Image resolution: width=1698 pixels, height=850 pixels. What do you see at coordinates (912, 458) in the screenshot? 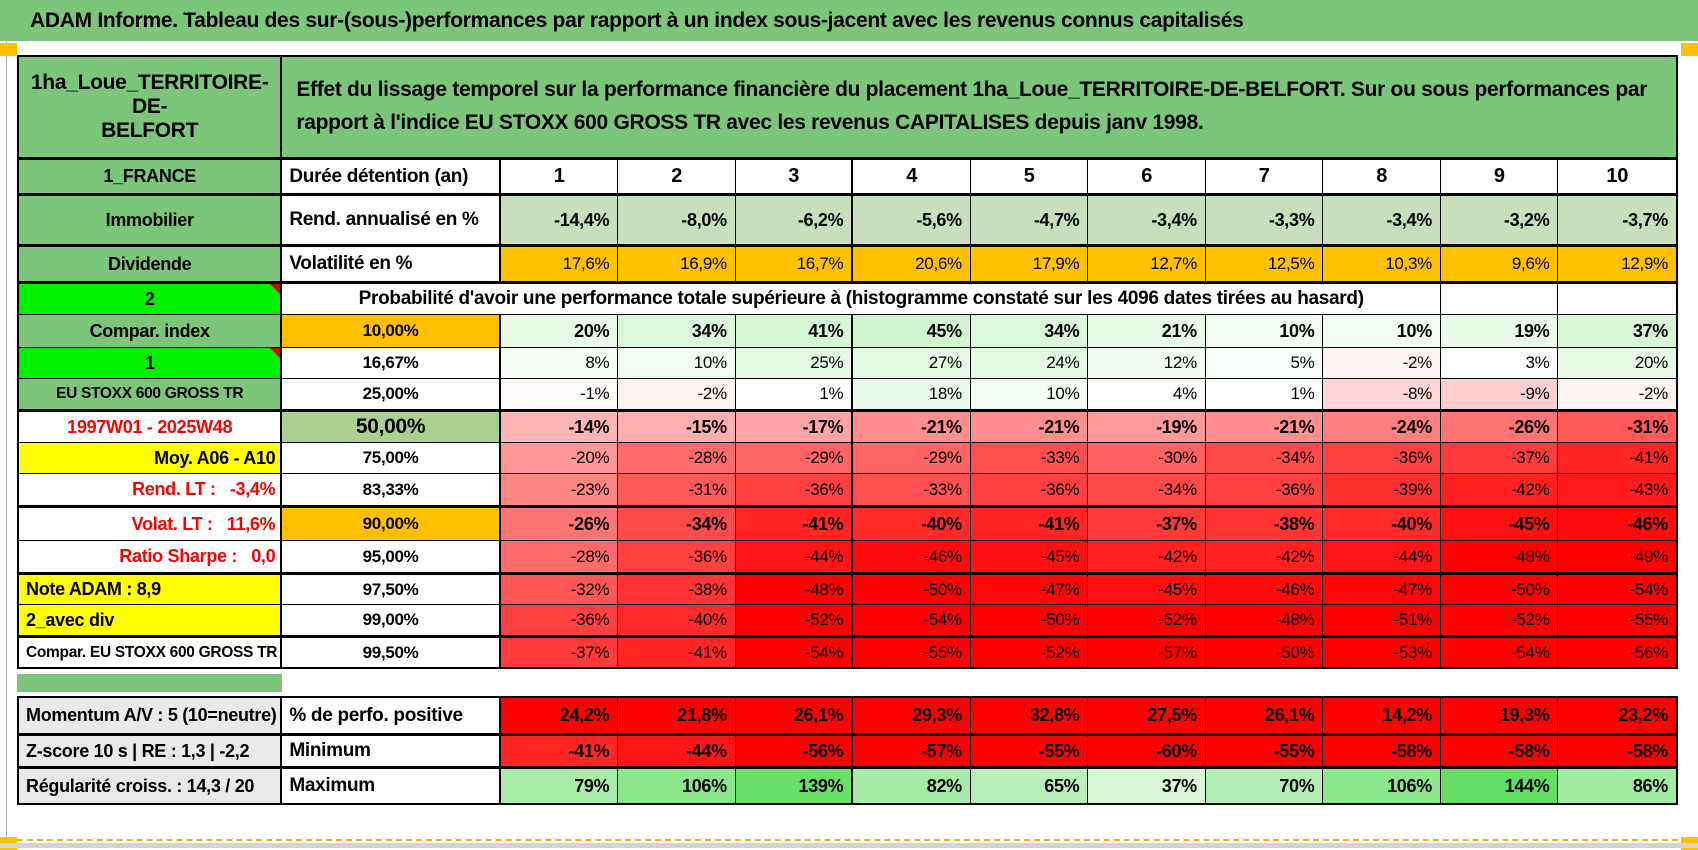
I see `data-cell-p75-y4: -29%` at bounding box center [912, 458].